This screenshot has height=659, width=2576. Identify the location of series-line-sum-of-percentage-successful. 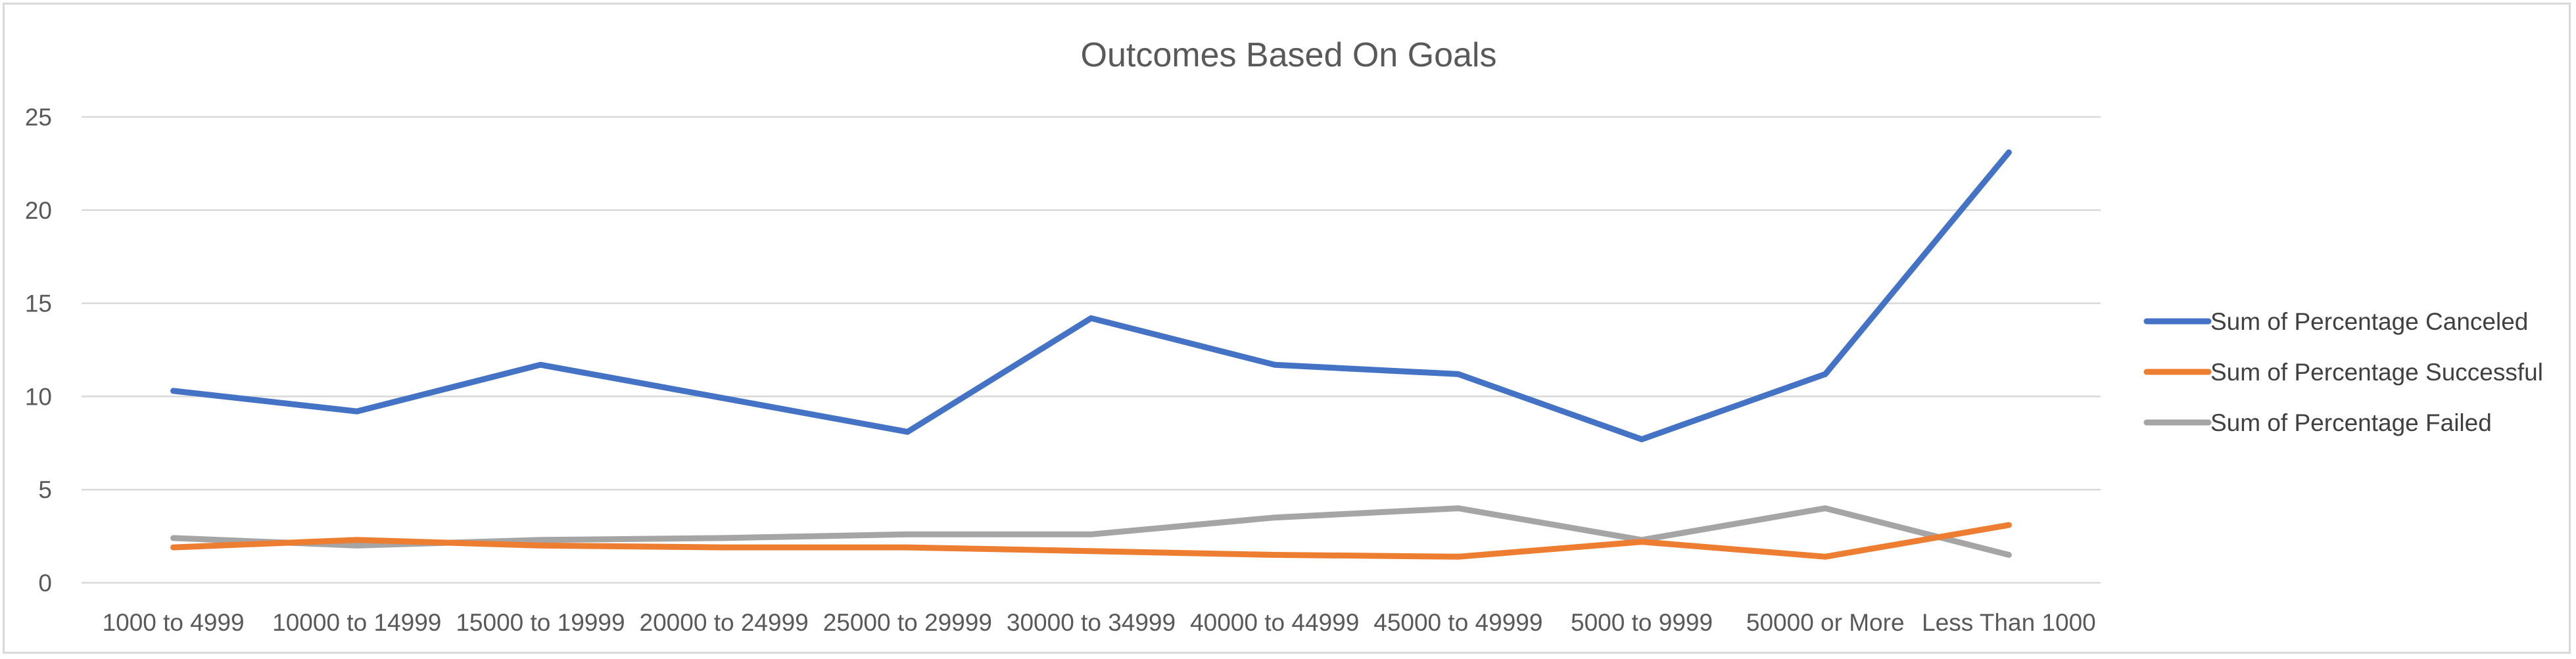
(1091, 541).